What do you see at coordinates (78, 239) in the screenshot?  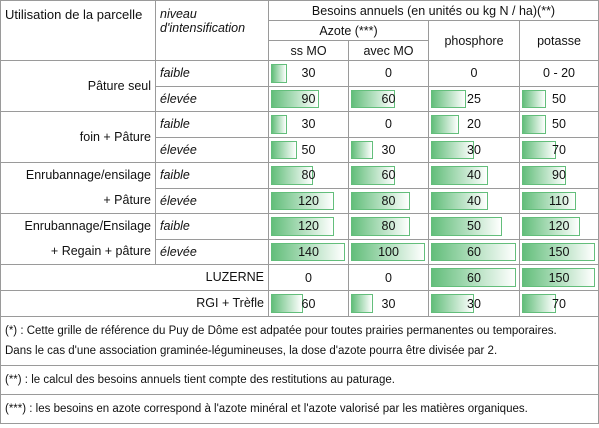 I see `usage-label: Enrubannage/Ensilage + Regain + pâture` at bounding box center [78, 239].